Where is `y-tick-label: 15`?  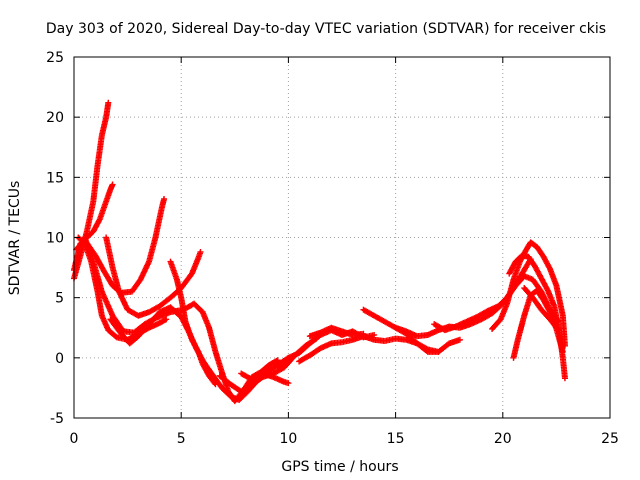
y-tick-label: 15 is located at coordinates (55, 178).